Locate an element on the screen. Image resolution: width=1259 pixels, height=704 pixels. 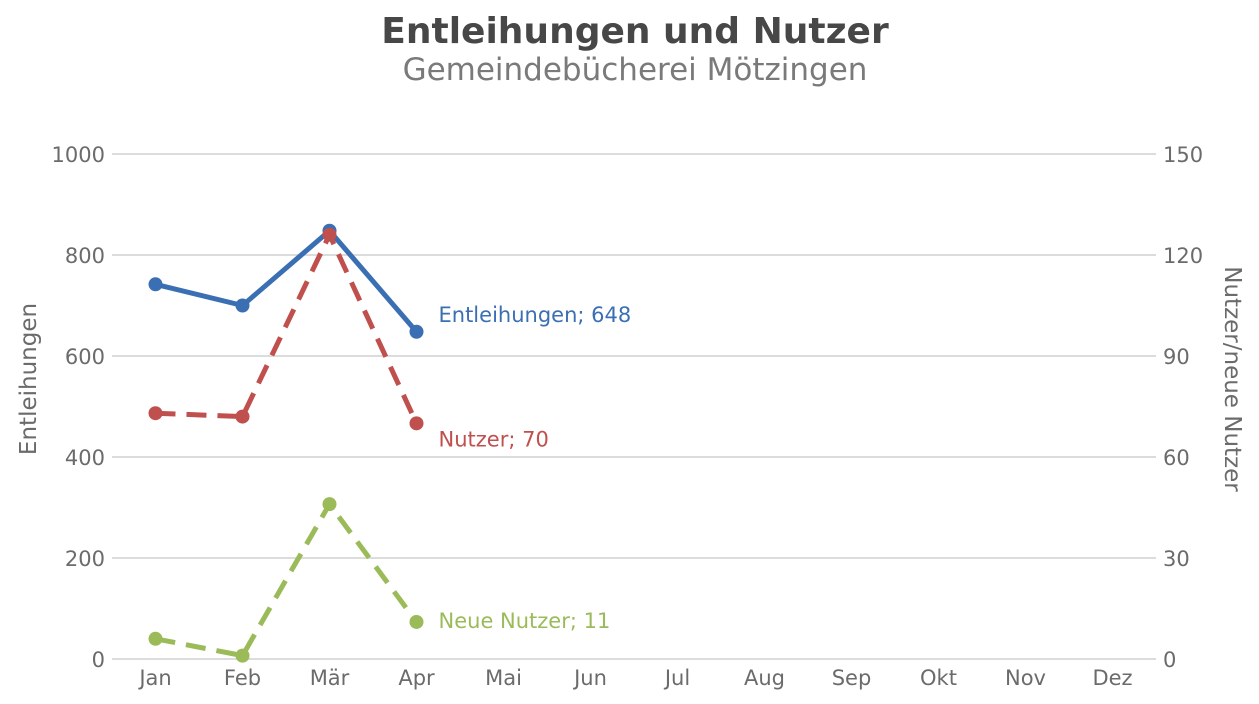
y2-tick-label: 120 is located at coordinates (1183, 256).